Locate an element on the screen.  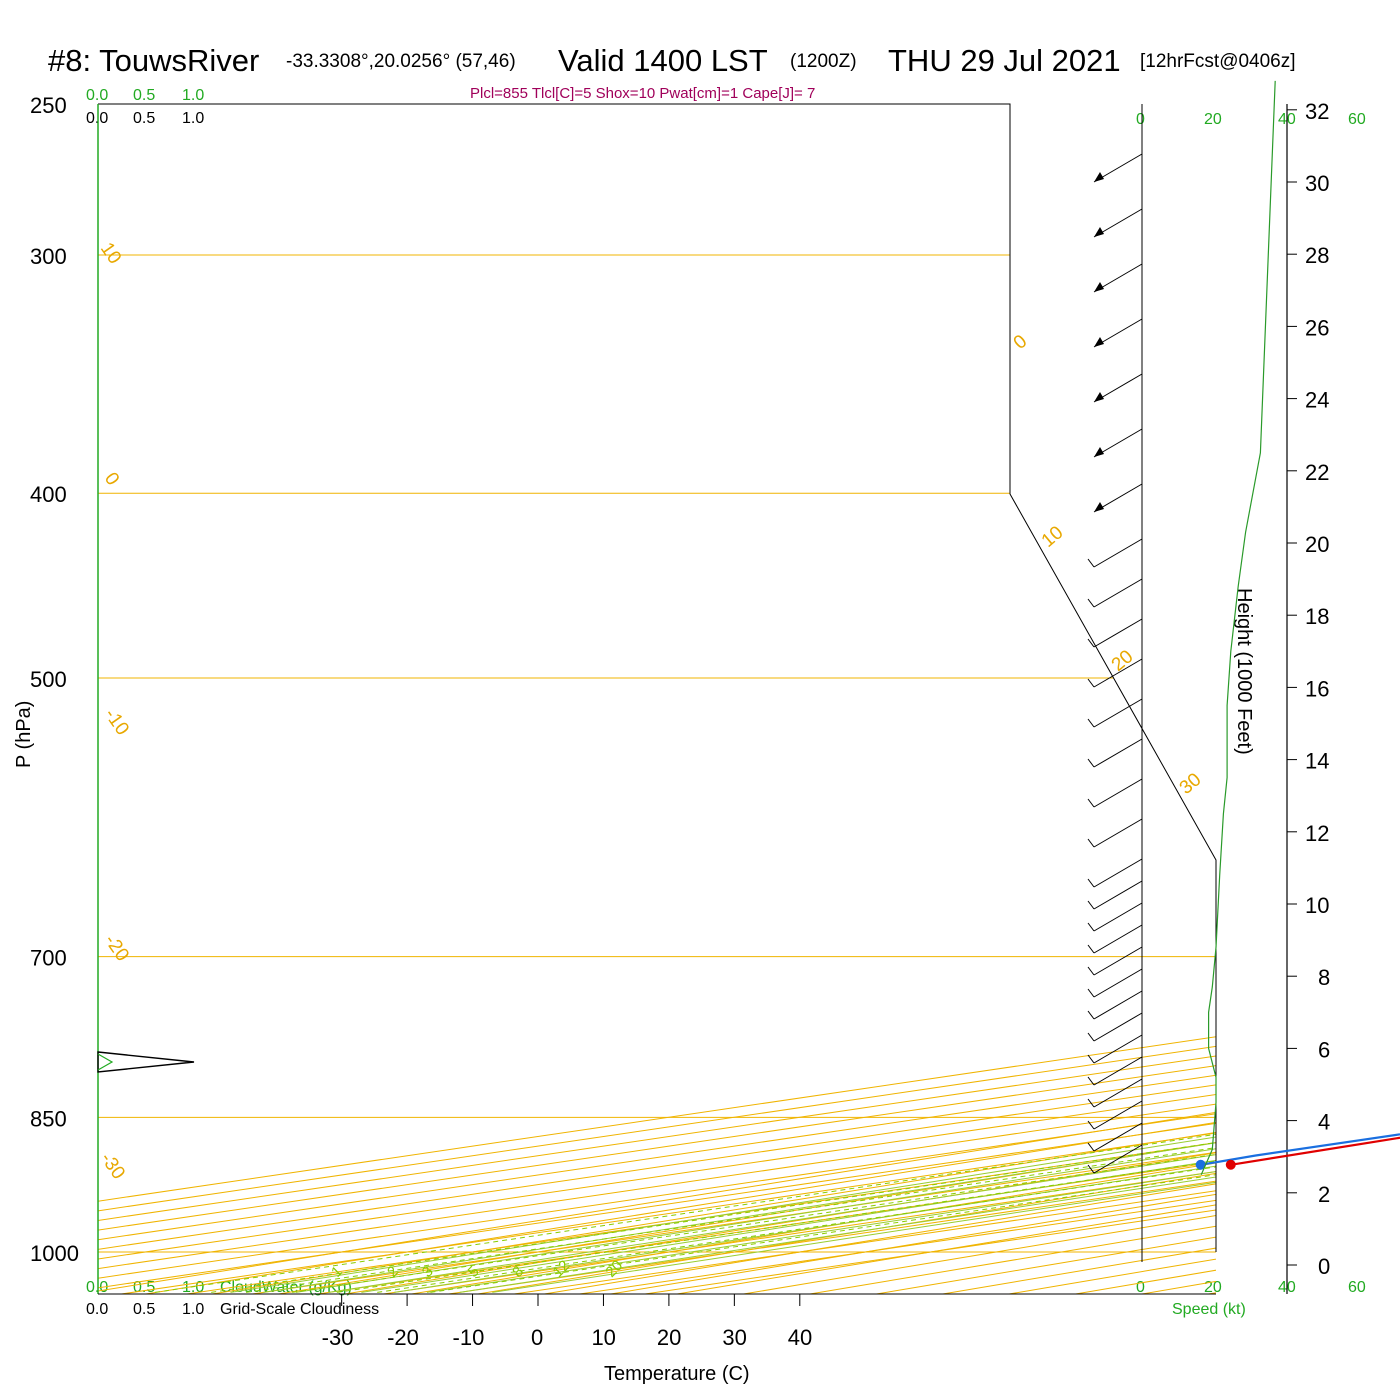
cloudiness-label: Grid-Scale Cloudiness is located at coordinates (299, 1309).